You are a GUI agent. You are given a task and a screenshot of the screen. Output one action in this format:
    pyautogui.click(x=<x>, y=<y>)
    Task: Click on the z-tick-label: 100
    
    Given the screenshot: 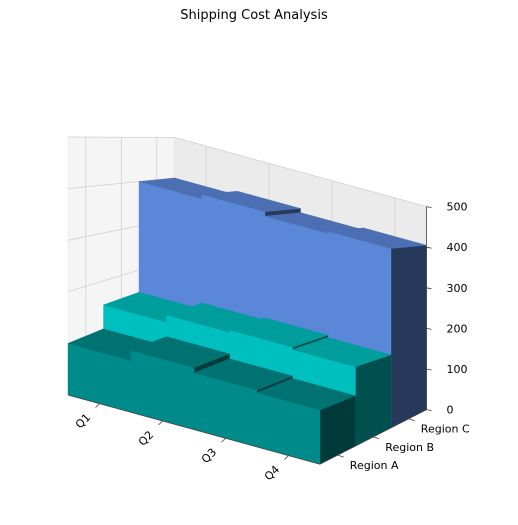 What is the action you would take?
    pyautogui.click(x=457, y=369)
    